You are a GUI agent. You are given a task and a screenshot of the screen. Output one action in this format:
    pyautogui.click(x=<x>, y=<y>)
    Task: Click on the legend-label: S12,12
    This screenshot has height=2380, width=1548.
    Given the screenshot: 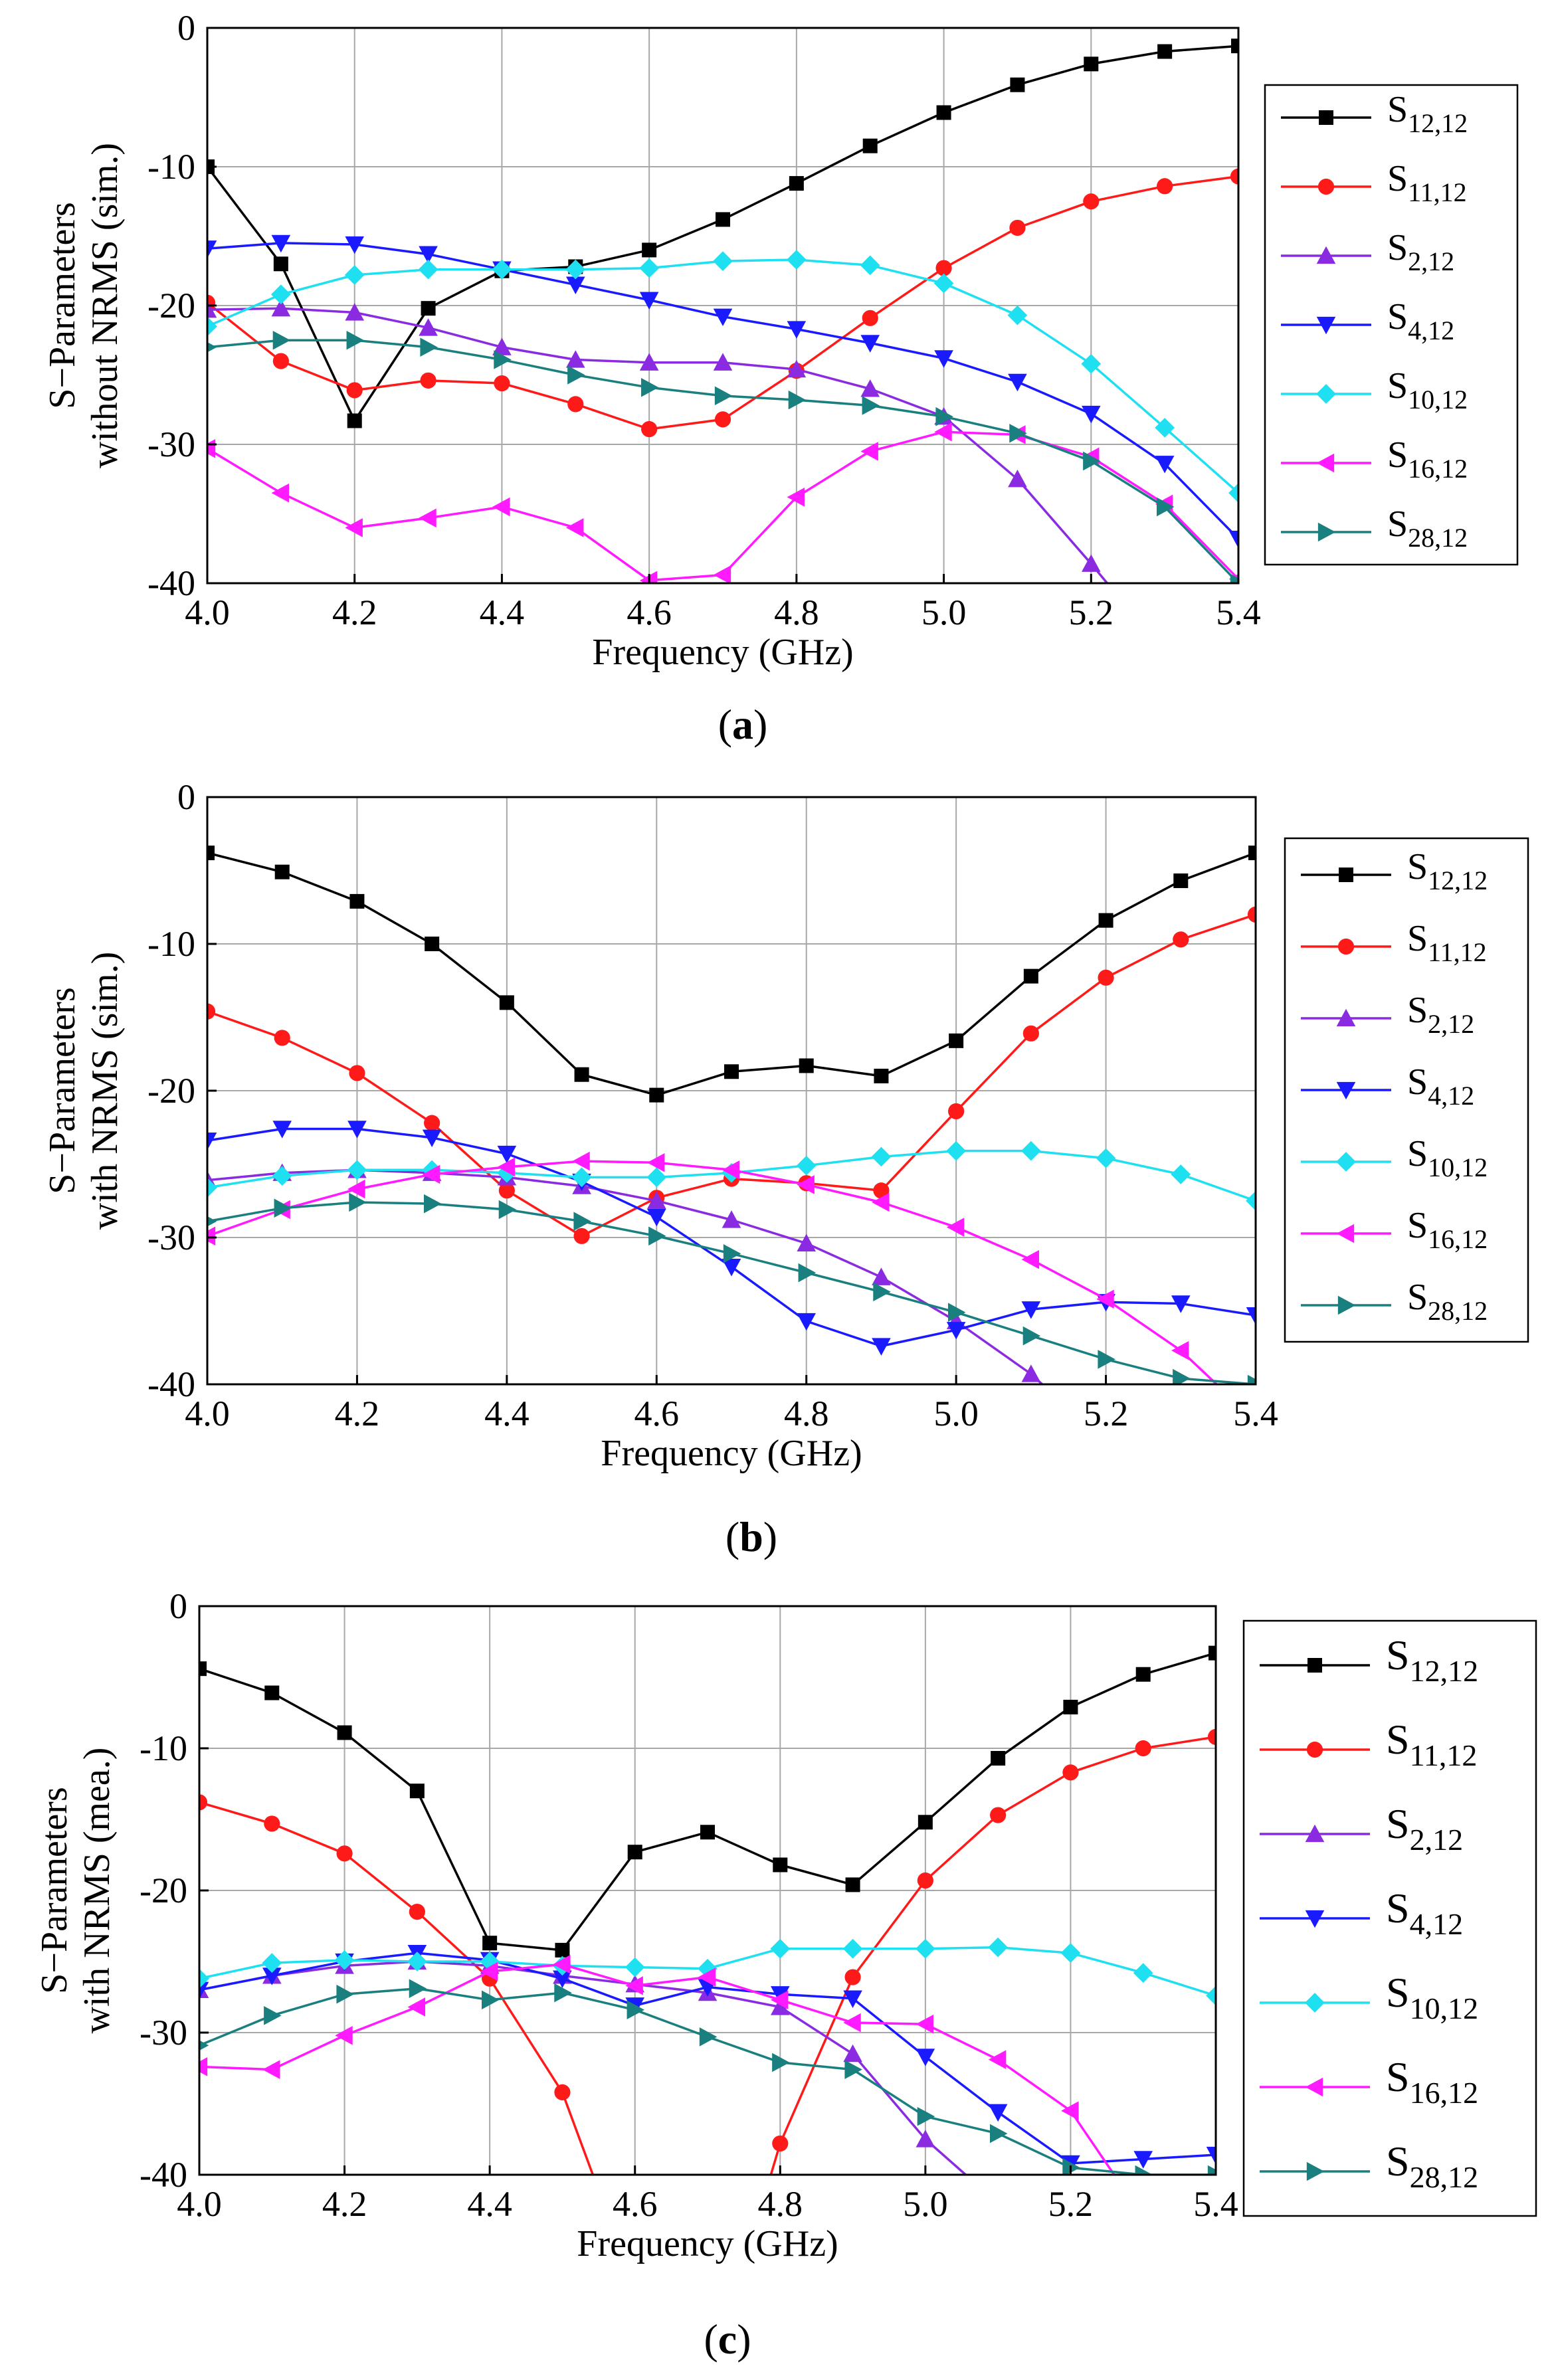 What is the action you would take?
    pyautogui.click(x=1427, y=113)
    